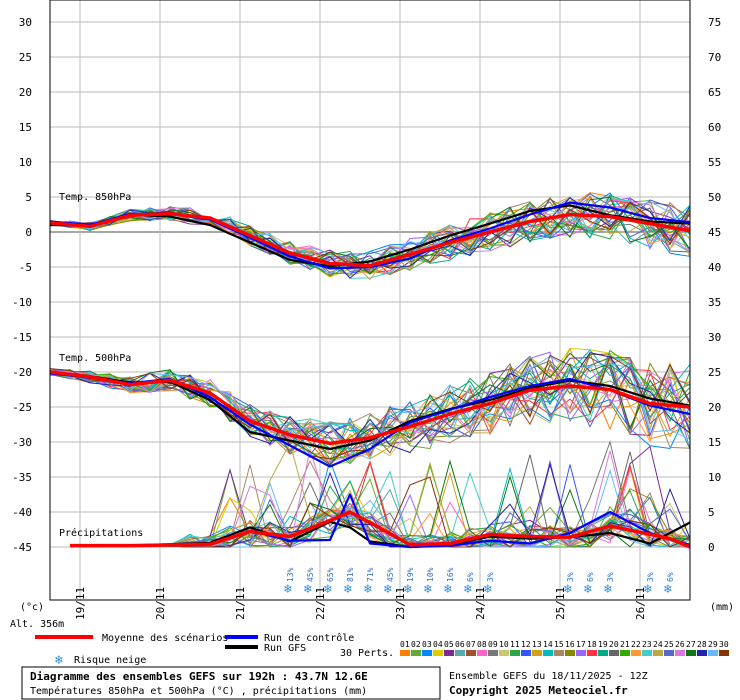 The width and height of the screenshot is (740, 700). I want to click on y-right-tick-label: 20, so click(714, 407).